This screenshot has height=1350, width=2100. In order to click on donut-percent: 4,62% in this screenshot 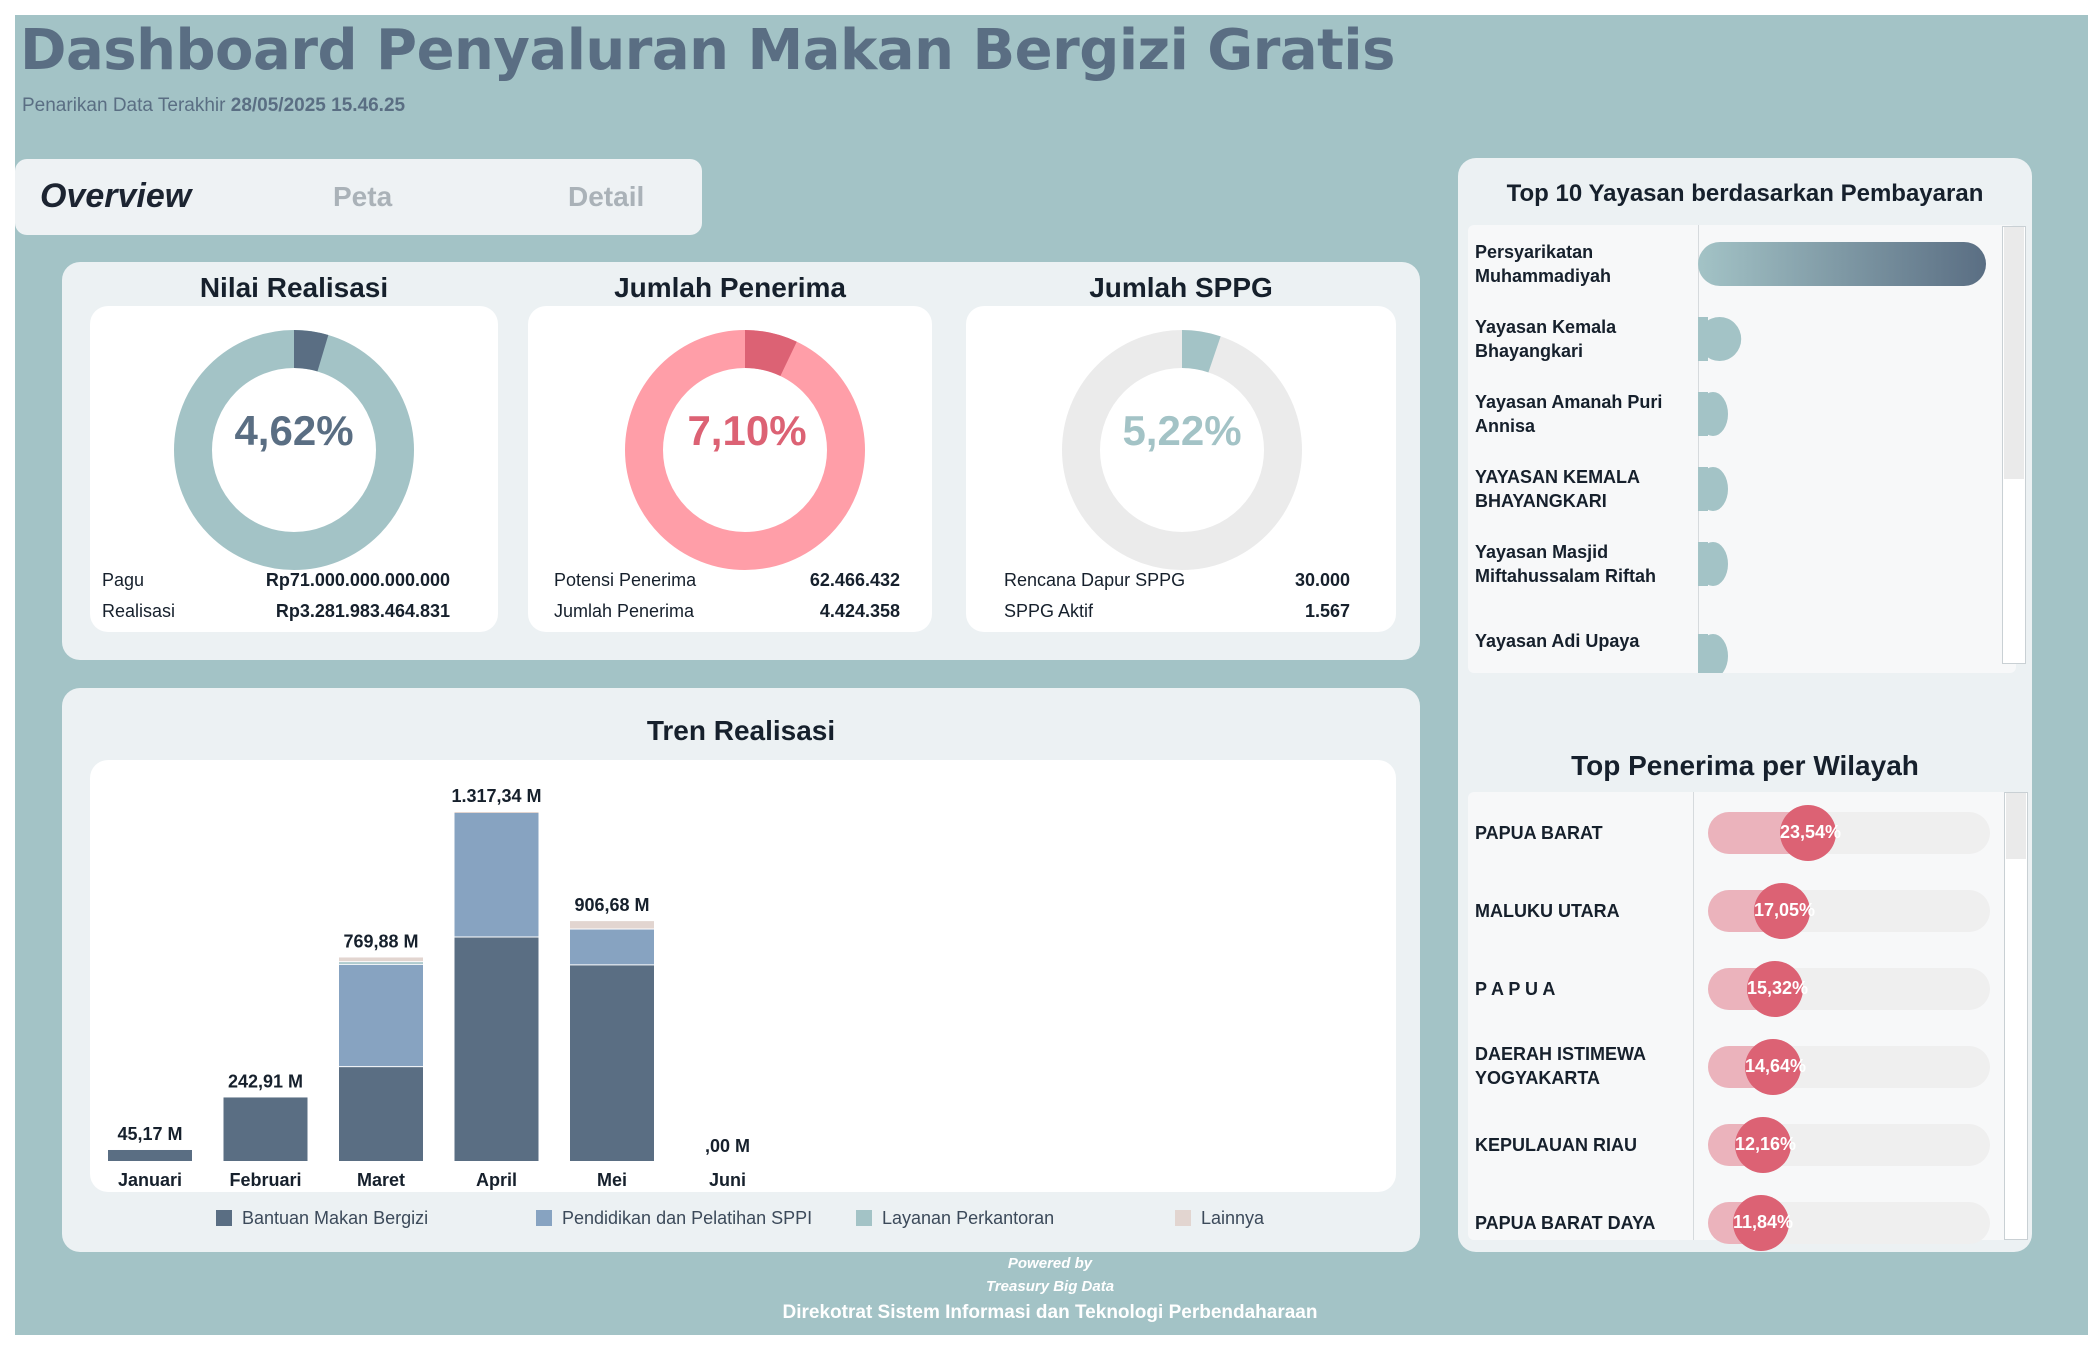, I will do `click(294, 430)`.